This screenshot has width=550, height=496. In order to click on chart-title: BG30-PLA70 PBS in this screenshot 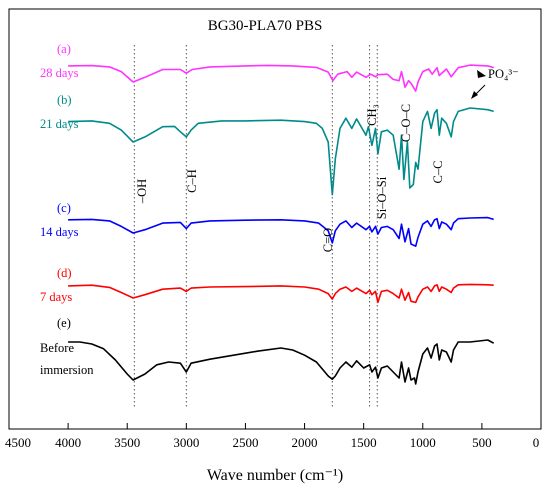, I will do `click(265, 26)`.